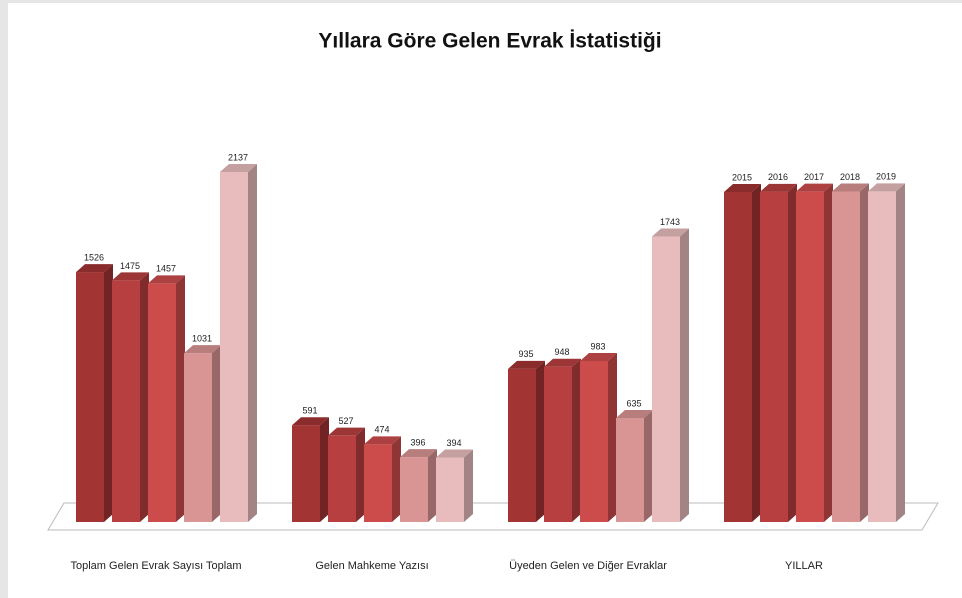 The width and height of the screenshot is (962, 598). What do you see at coordinates (670, 222) in the screenshot?
I see `data-label: 1743` at bounding box center [670, 222].